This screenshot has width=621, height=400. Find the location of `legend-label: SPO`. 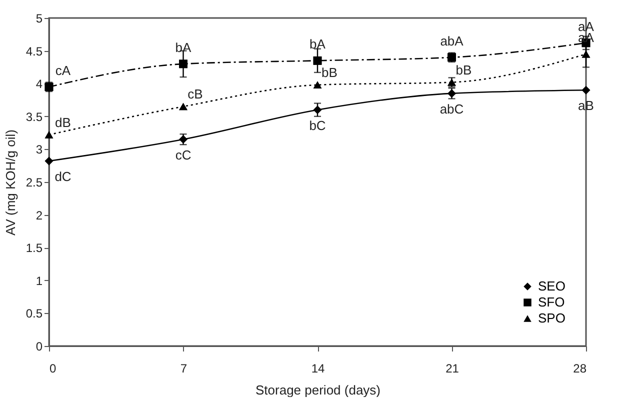

legend-label: SPO is located at coordinates (552, 318).